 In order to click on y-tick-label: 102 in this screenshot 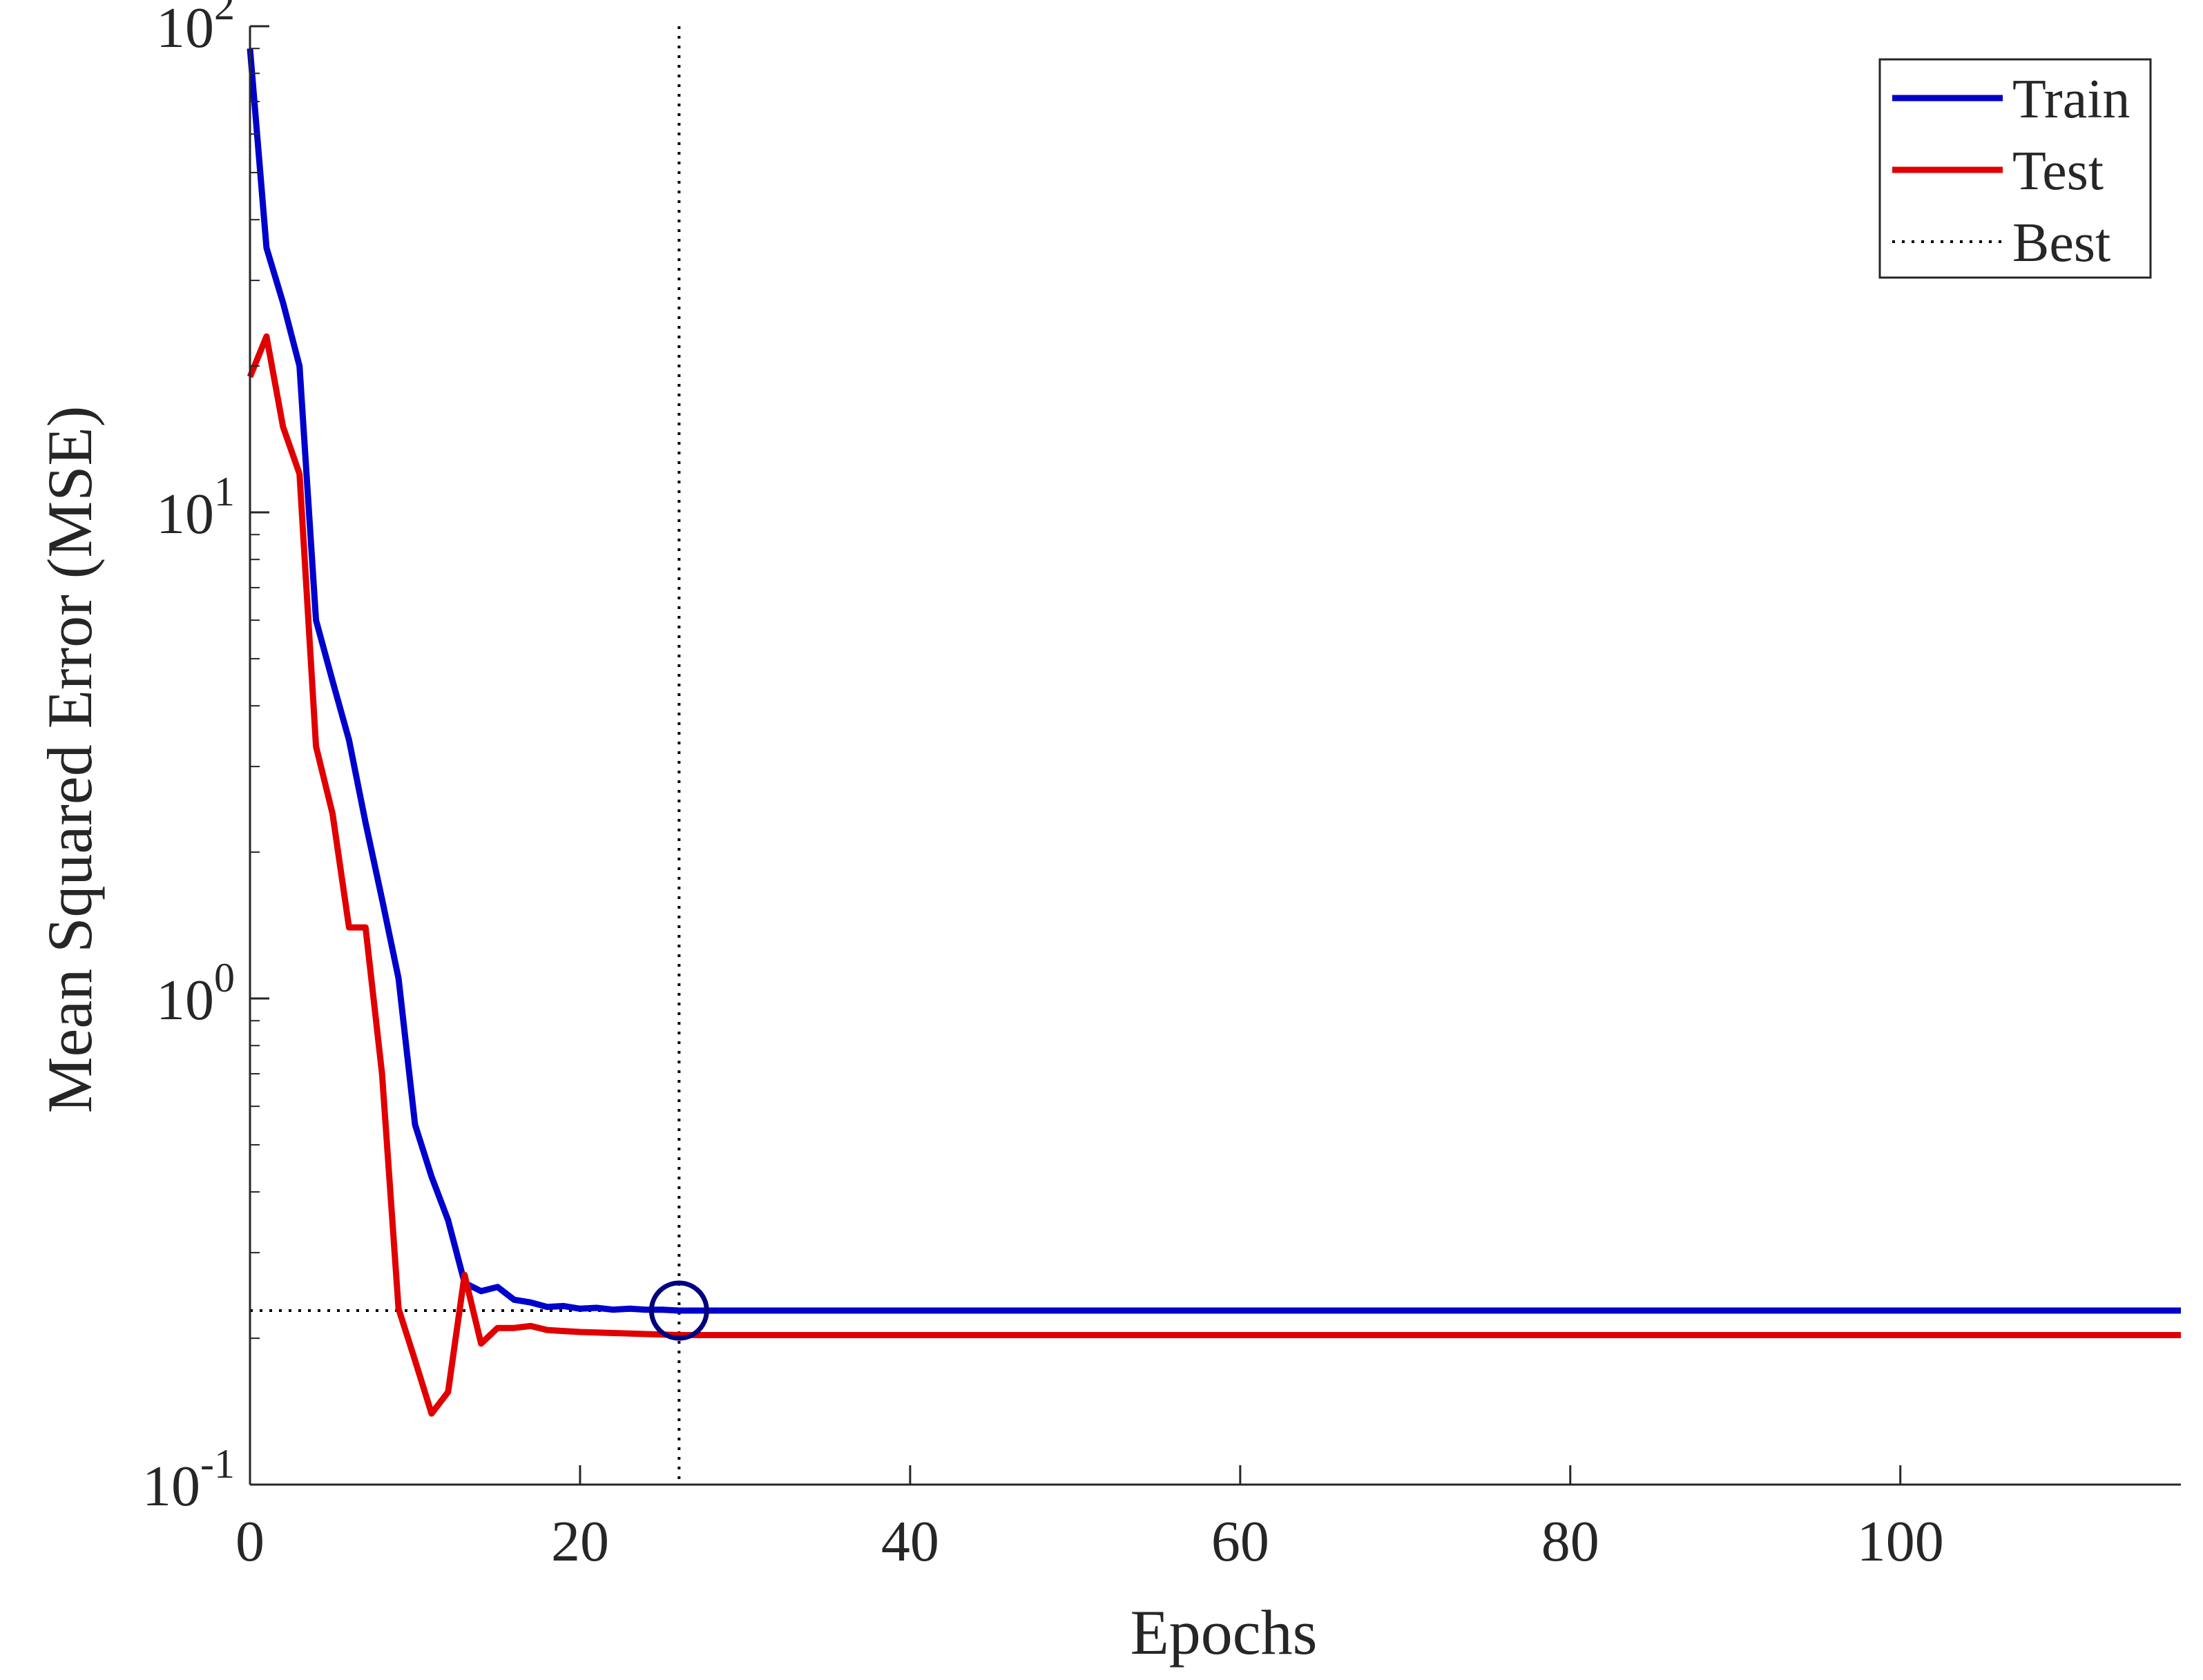, I will do `click(195, 30)`.